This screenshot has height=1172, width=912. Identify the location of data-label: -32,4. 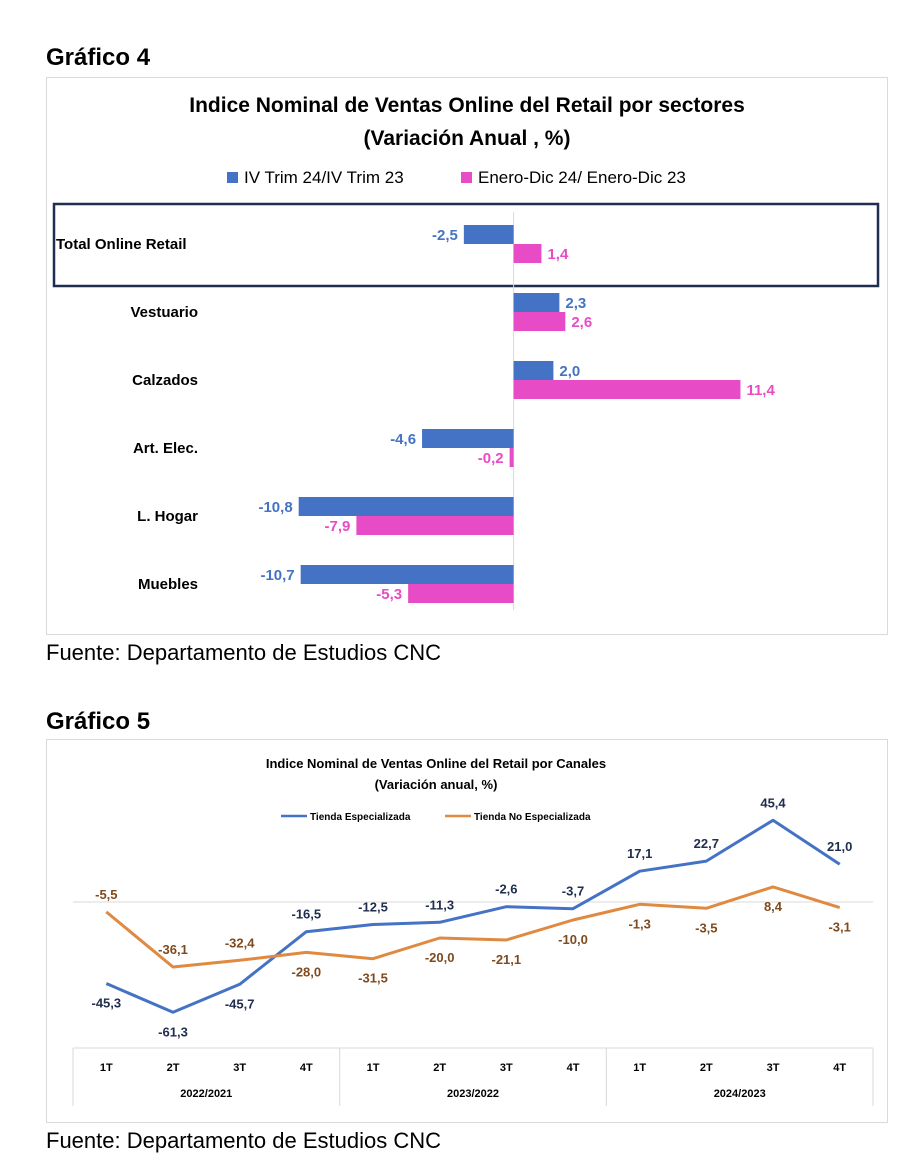
(240, 942).